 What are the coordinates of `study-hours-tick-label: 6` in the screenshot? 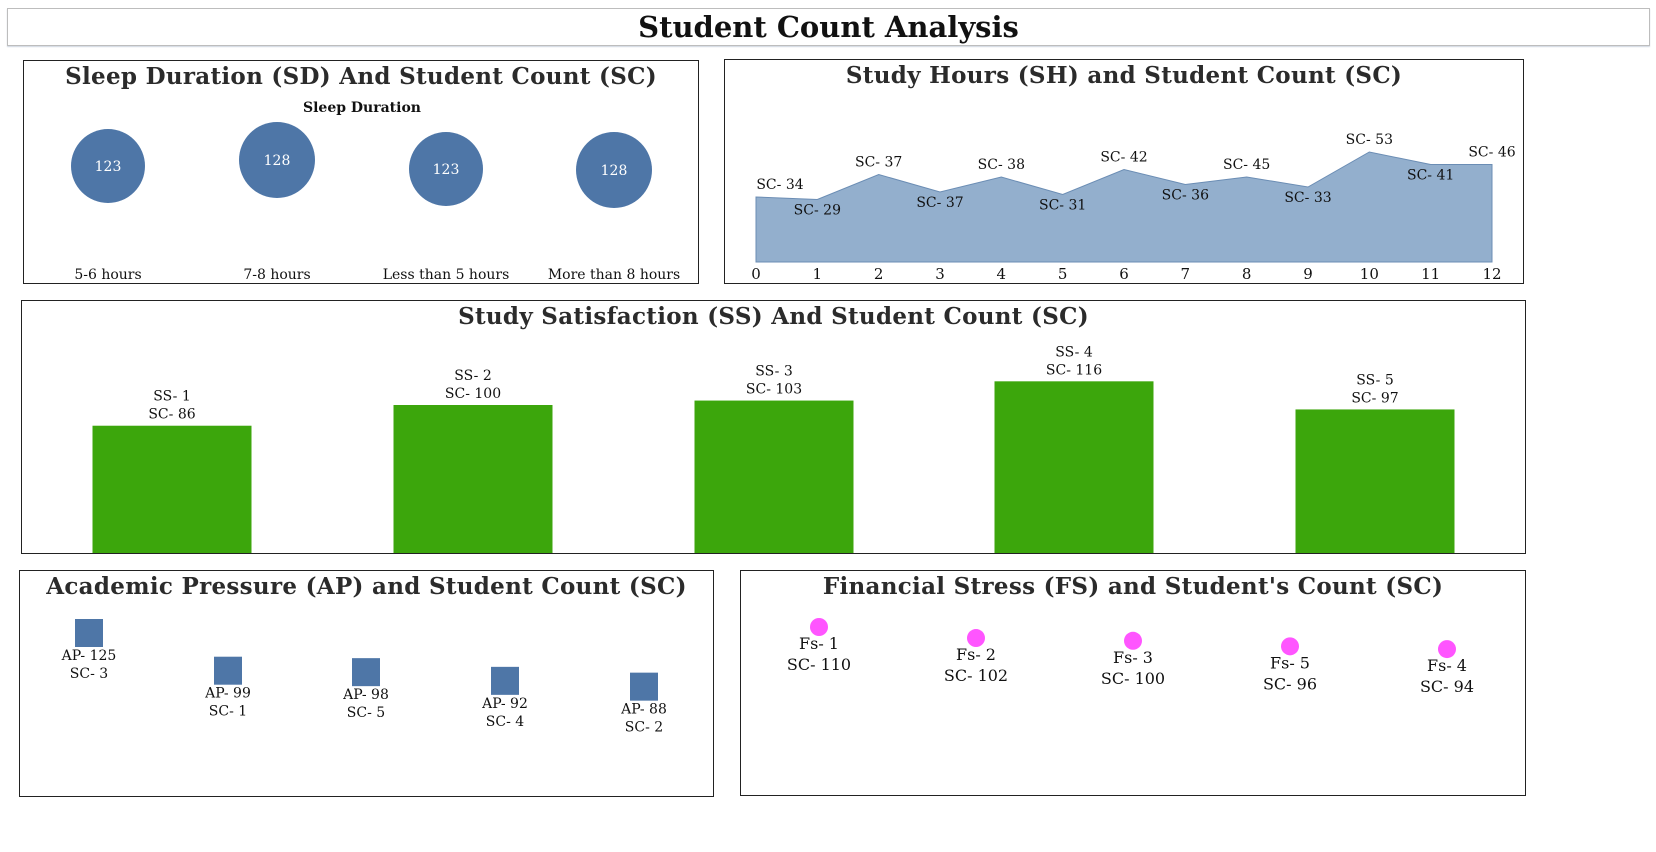 It's located at (1124, 274).